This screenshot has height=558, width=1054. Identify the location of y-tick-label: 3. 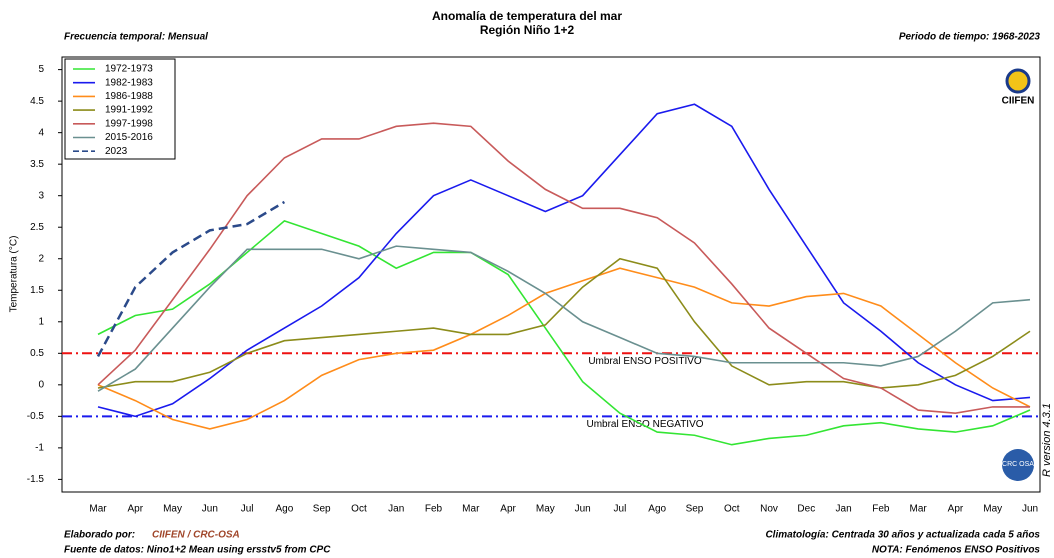
(41, 195).